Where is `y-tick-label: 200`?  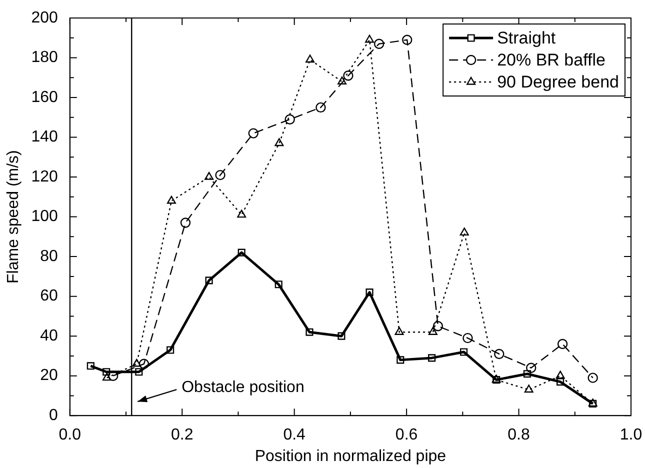 y-tick-label: 200 is located at coordinates (44, 17).